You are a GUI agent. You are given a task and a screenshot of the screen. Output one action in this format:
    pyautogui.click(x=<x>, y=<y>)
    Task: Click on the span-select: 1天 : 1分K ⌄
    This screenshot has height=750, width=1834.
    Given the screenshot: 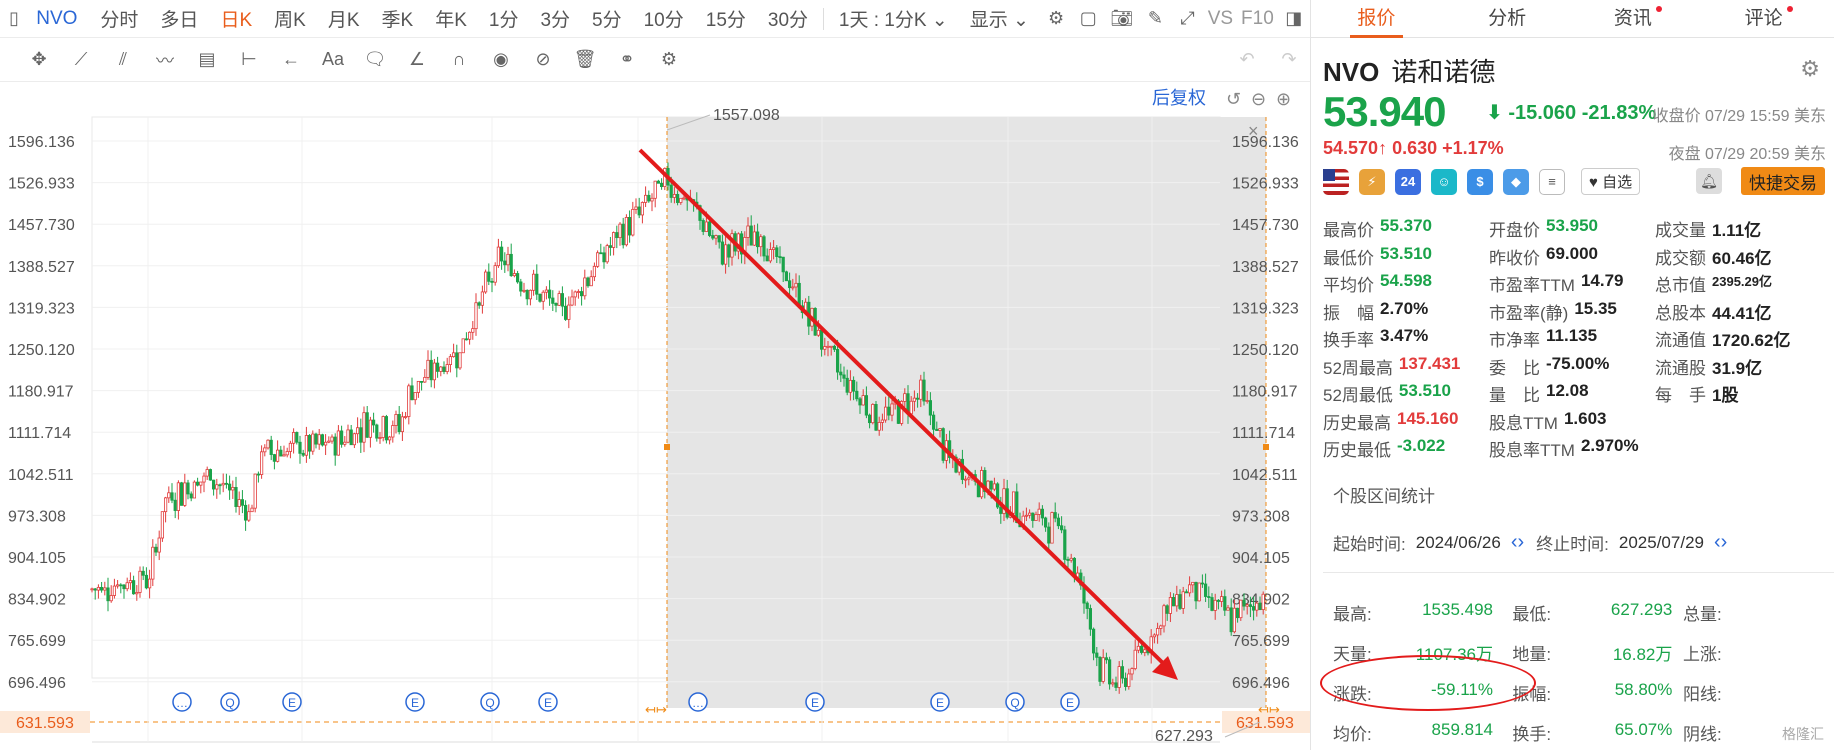 What is the action you would take?
    pyautogui.click(x=893, y=20)
    